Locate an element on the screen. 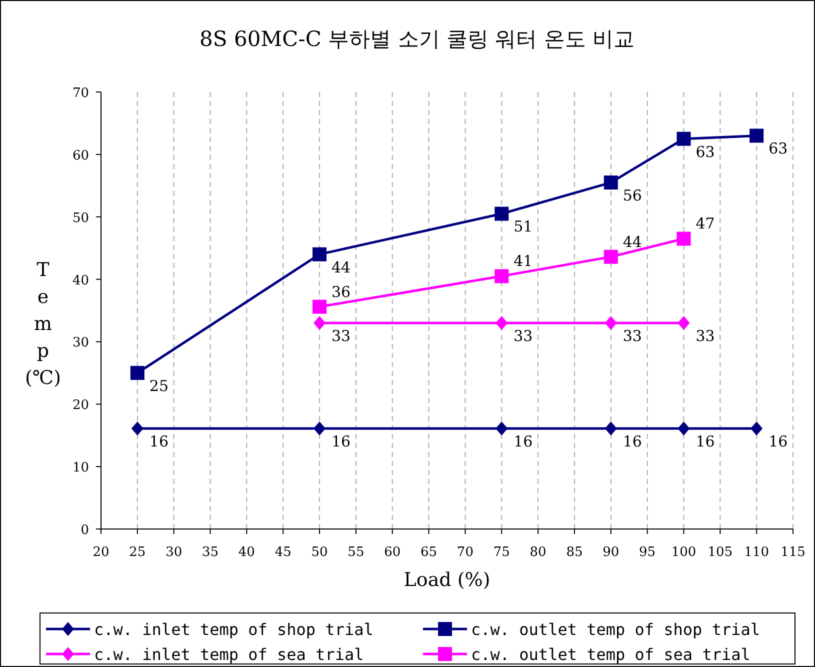 This screenshot has height=667, width=815. data-label: 51 is located at coordinates (523, 227).